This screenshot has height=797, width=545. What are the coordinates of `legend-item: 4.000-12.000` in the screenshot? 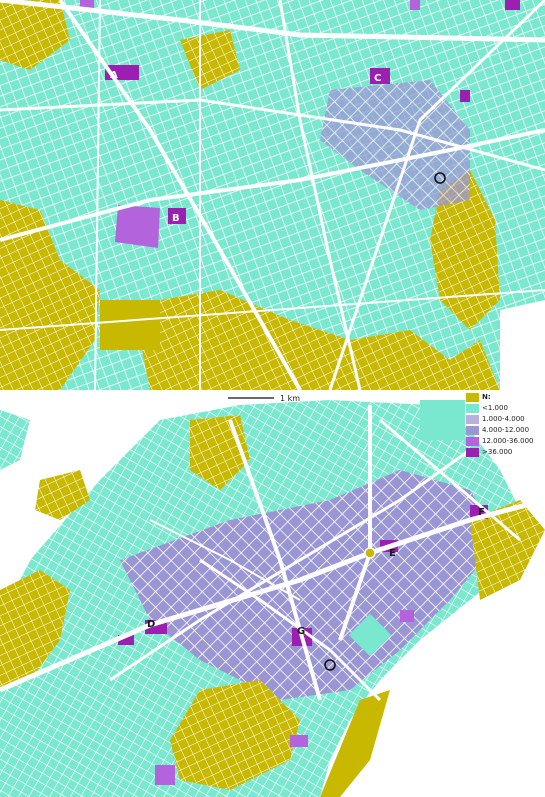 It's located at (505, 430).